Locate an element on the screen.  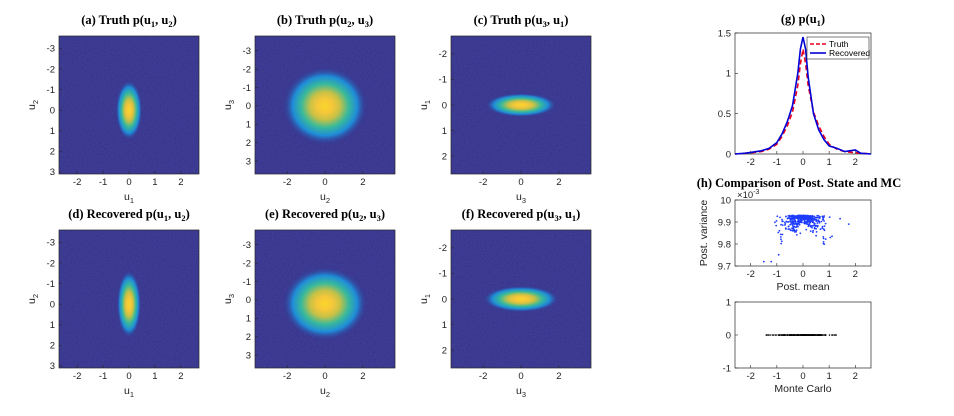
exponent-power: -3 is located at coordinates (756, 192).